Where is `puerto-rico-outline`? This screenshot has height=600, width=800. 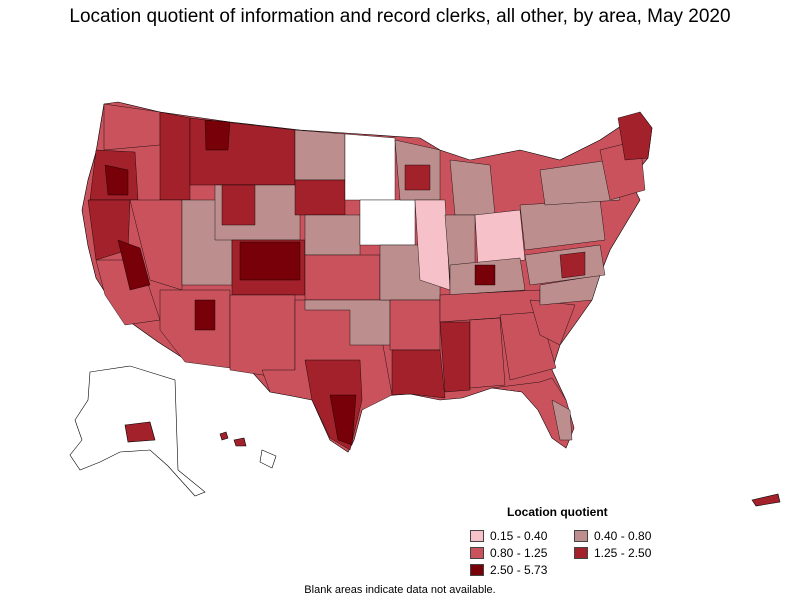
puerto-rico-outline is located at coordinates (766, 500).